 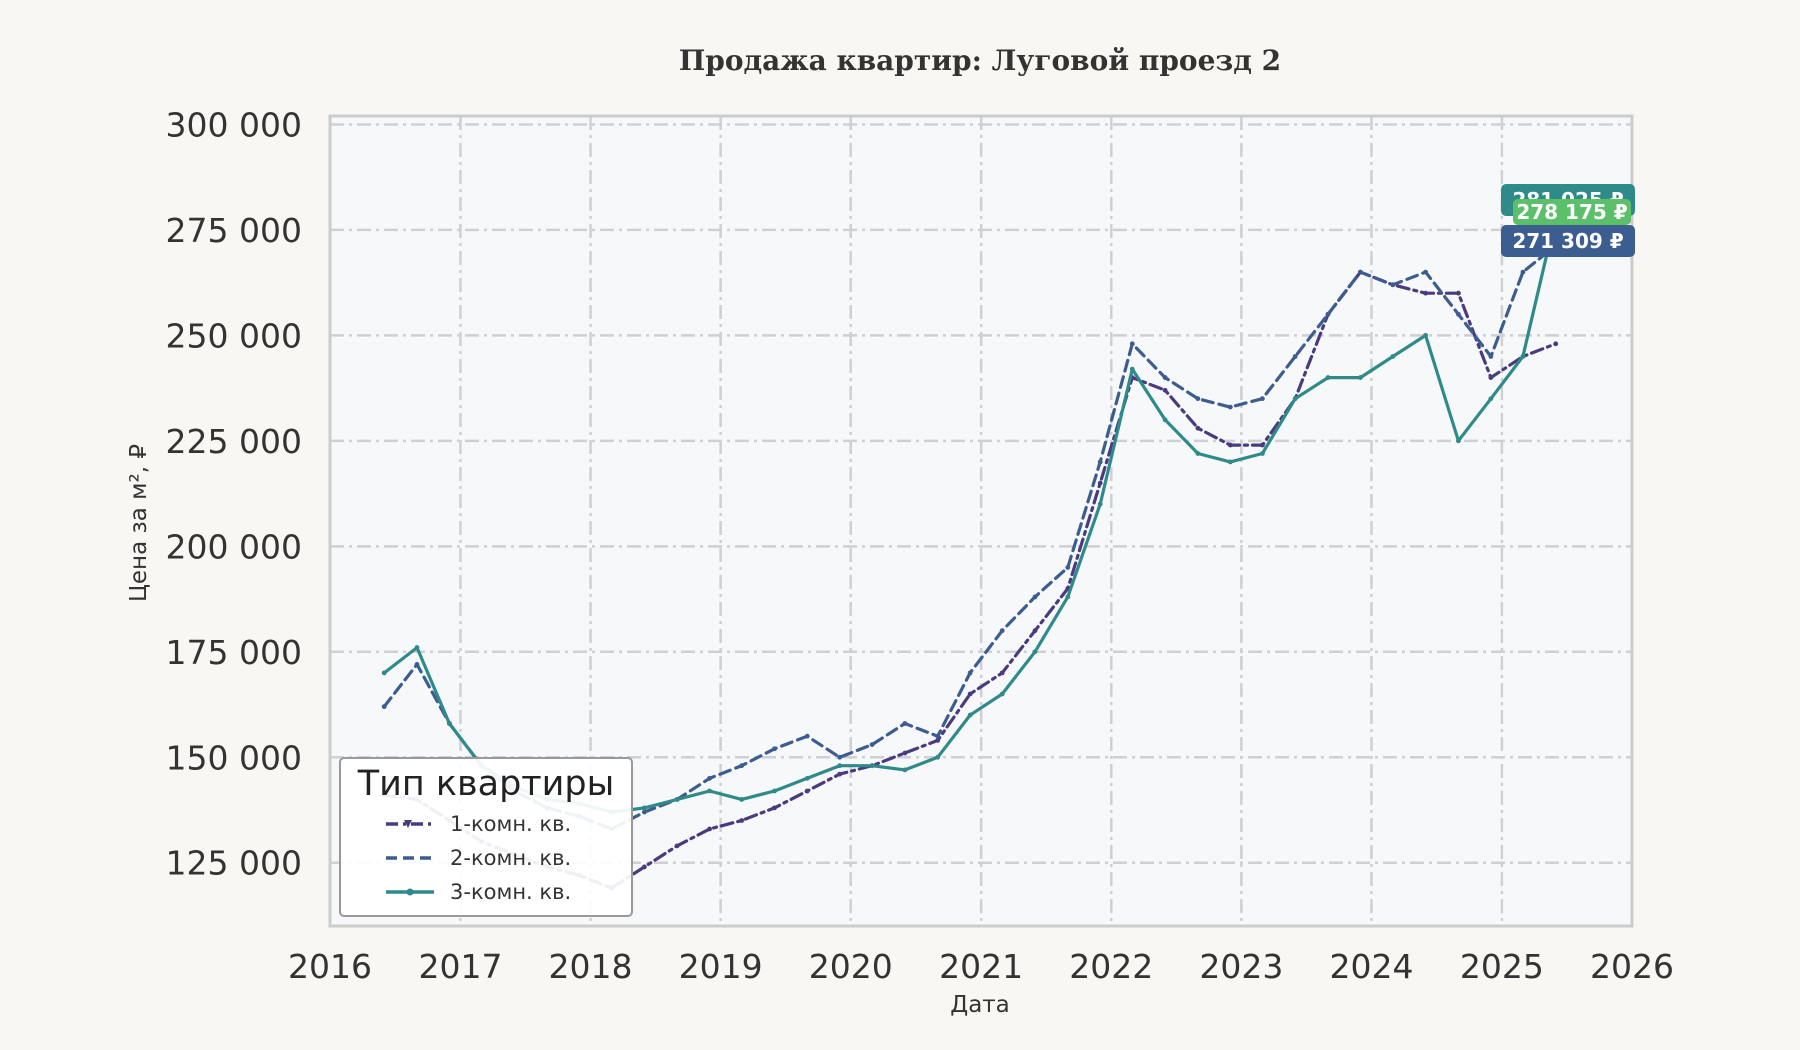 I want to click on legend-label: 1-комн. кв., so click(x=510, y=824).